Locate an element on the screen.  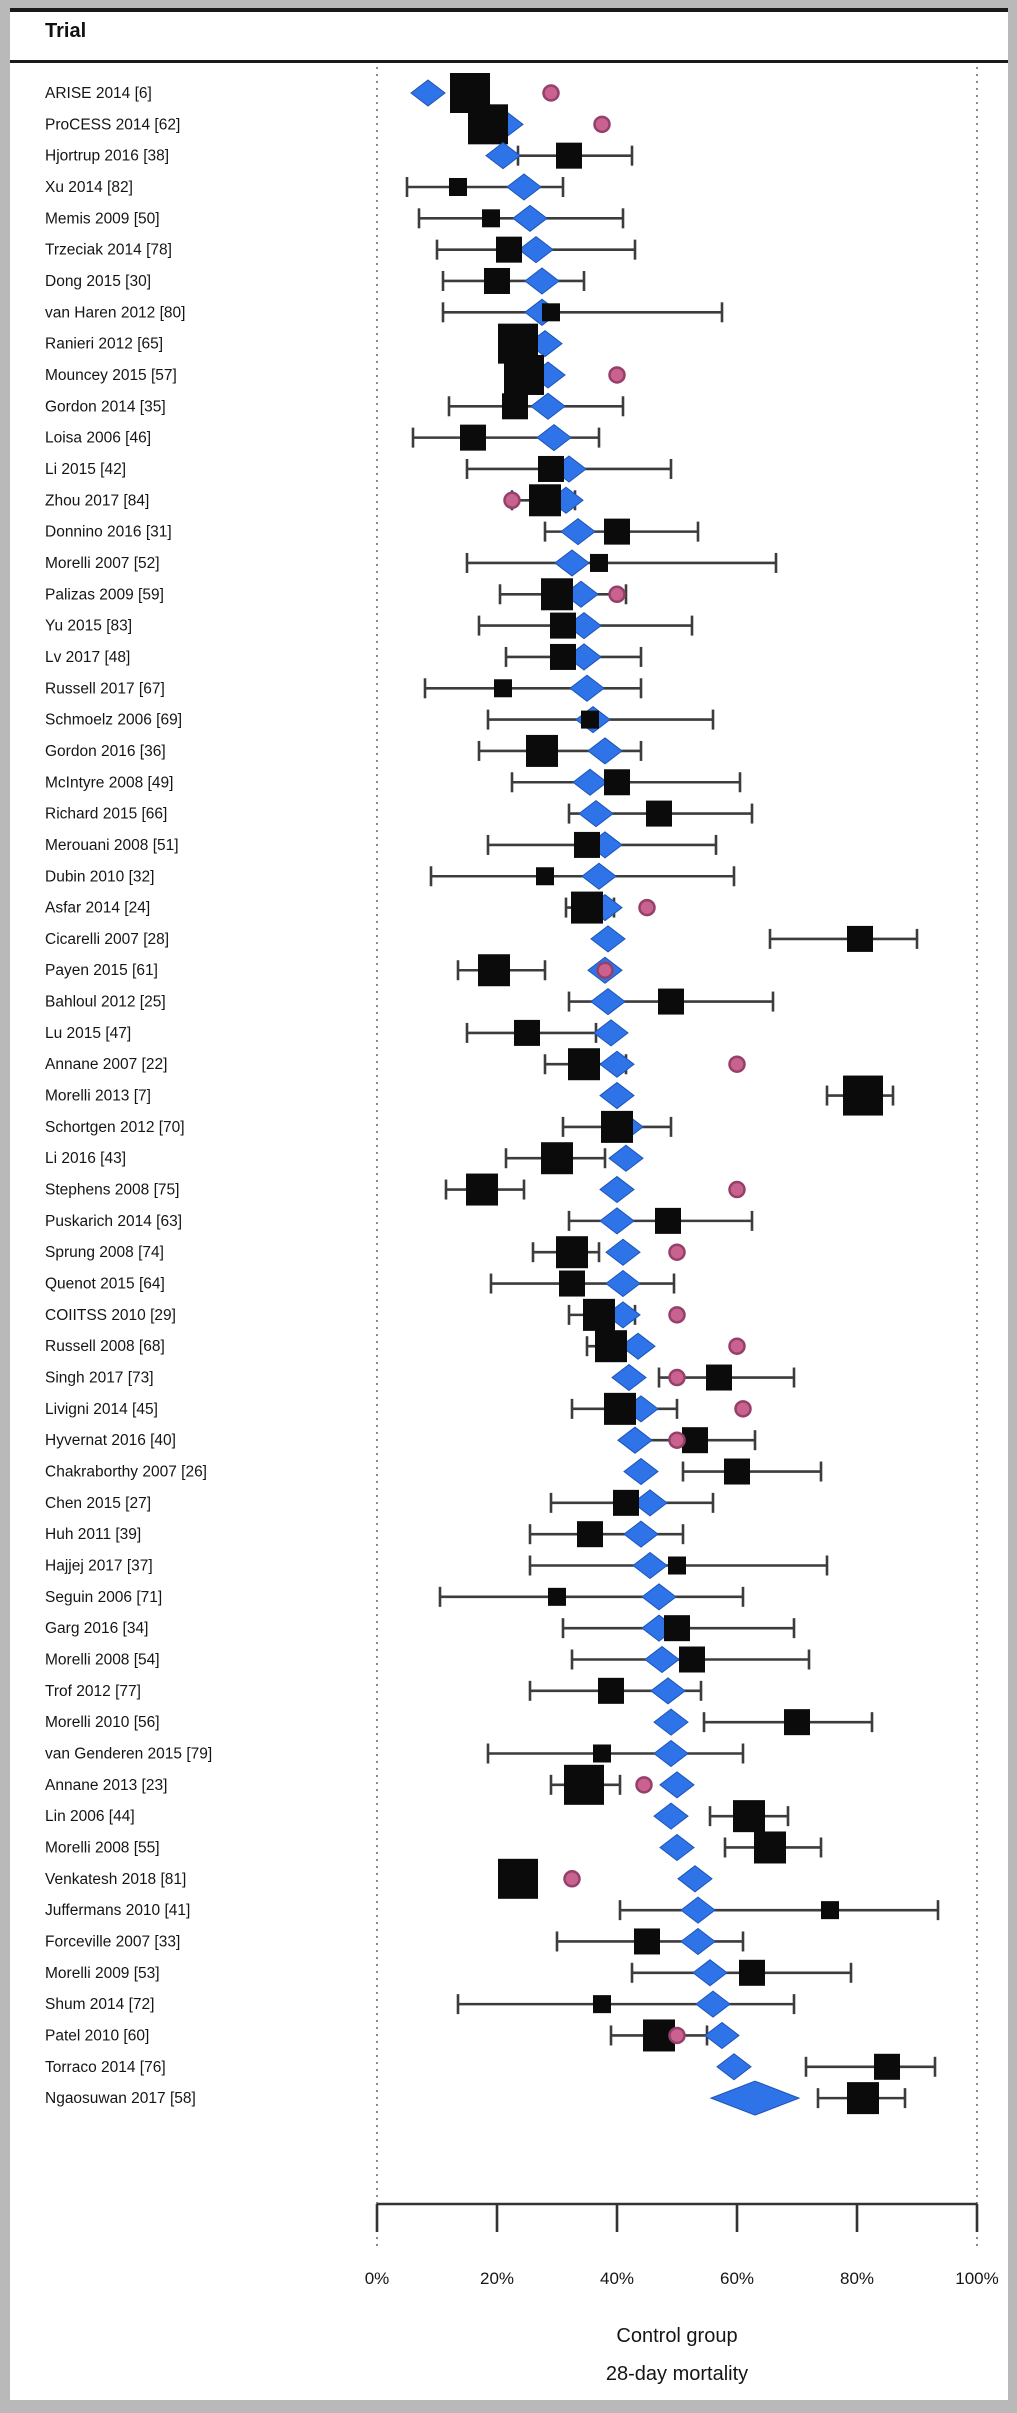
trial-label: Ranieri 2012 [65] is located at coordinates (104, 344).